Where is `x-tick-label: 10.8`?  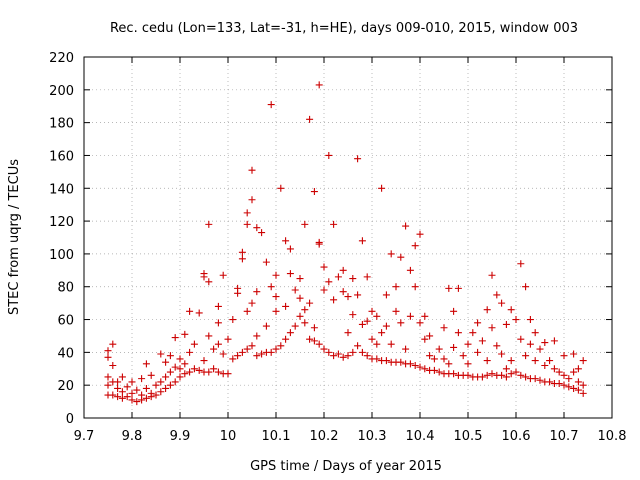 x-tick-label: 10.8 is located at coordinates (612, 436).